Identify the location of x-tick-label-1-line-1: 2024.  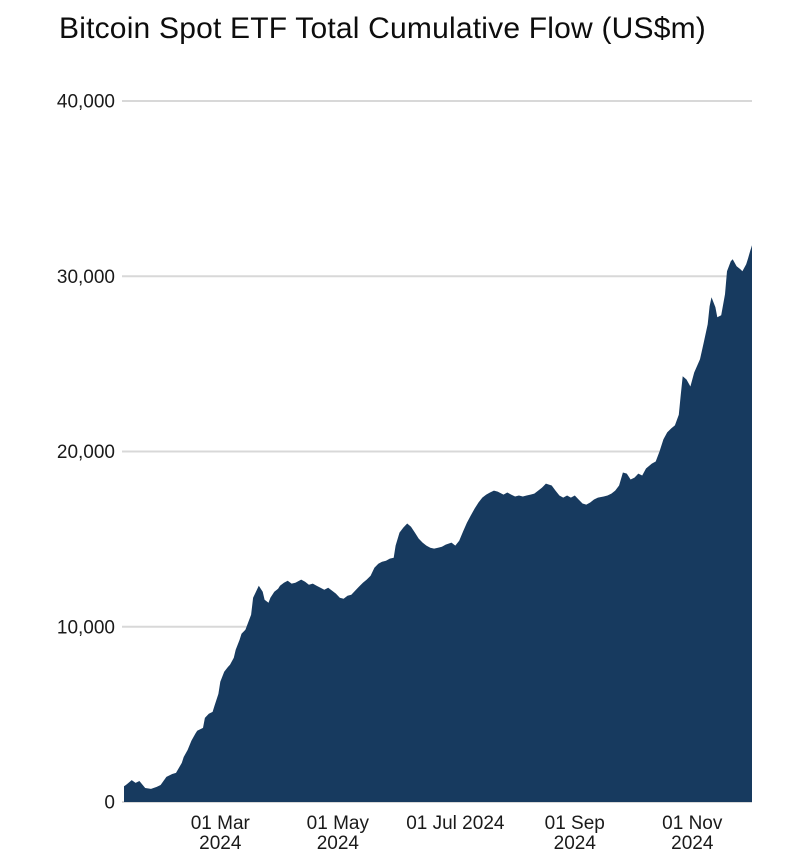
(338, 843).